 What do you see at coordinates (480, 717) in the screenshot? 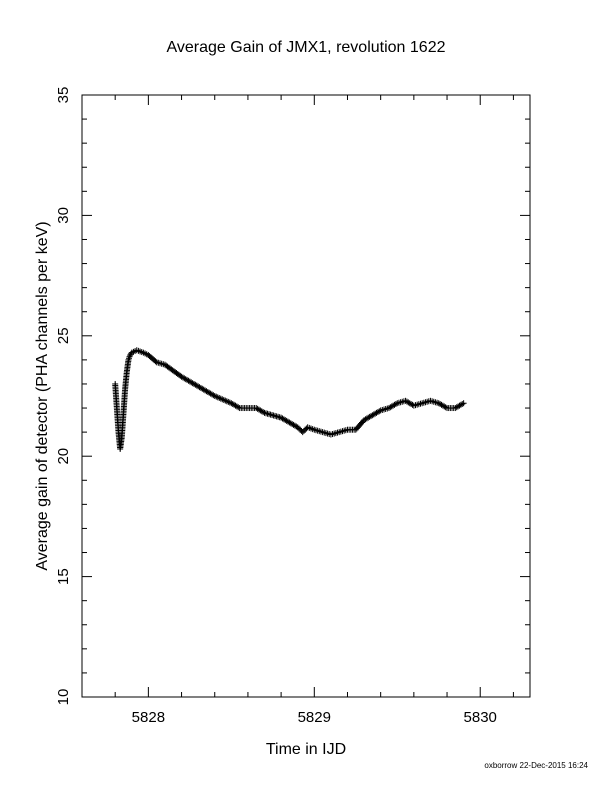
I see `x-tick-label: 5830` at bounding box center [480, 717].